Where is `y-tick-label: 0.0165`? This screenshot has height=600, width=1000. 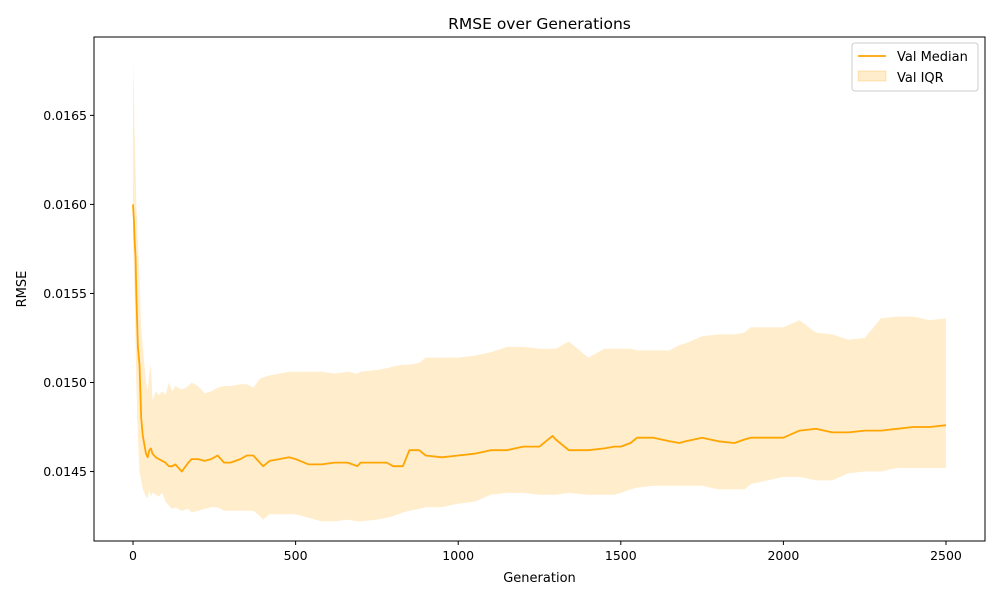
y-tick-label: 0.0165 is located at coordinates (65, 115).